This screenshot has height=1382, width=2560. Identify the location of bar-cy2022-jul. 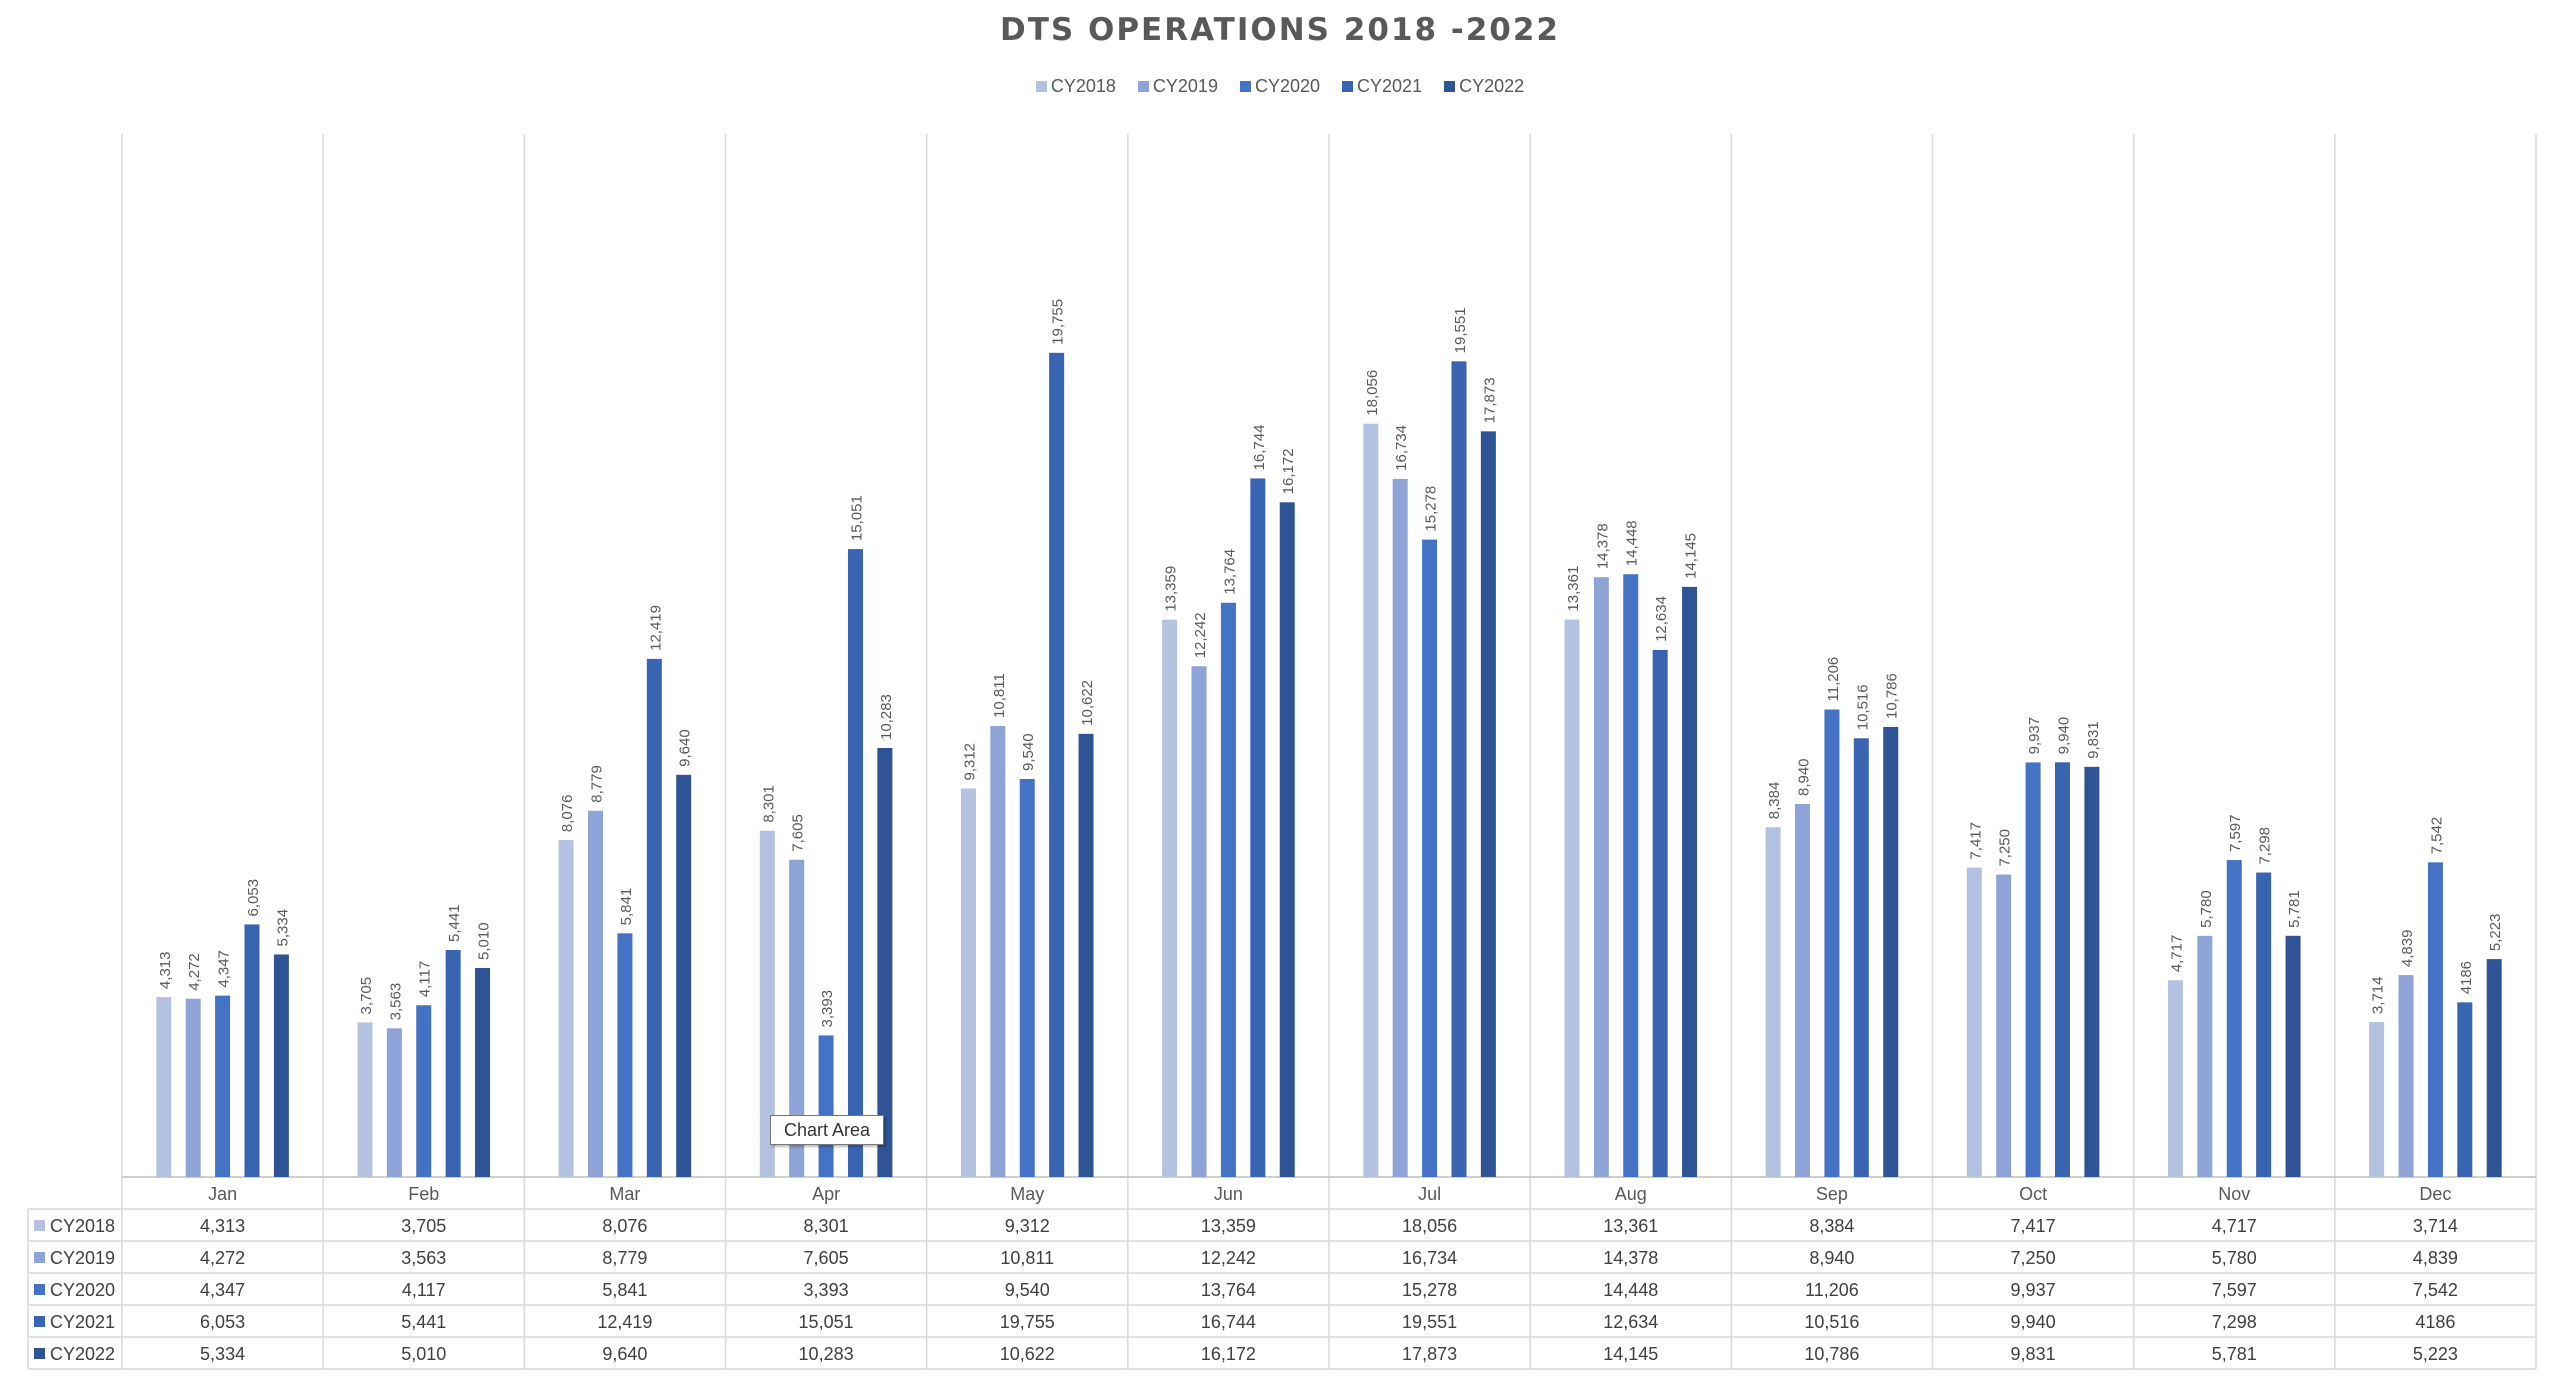
(1488, 804).